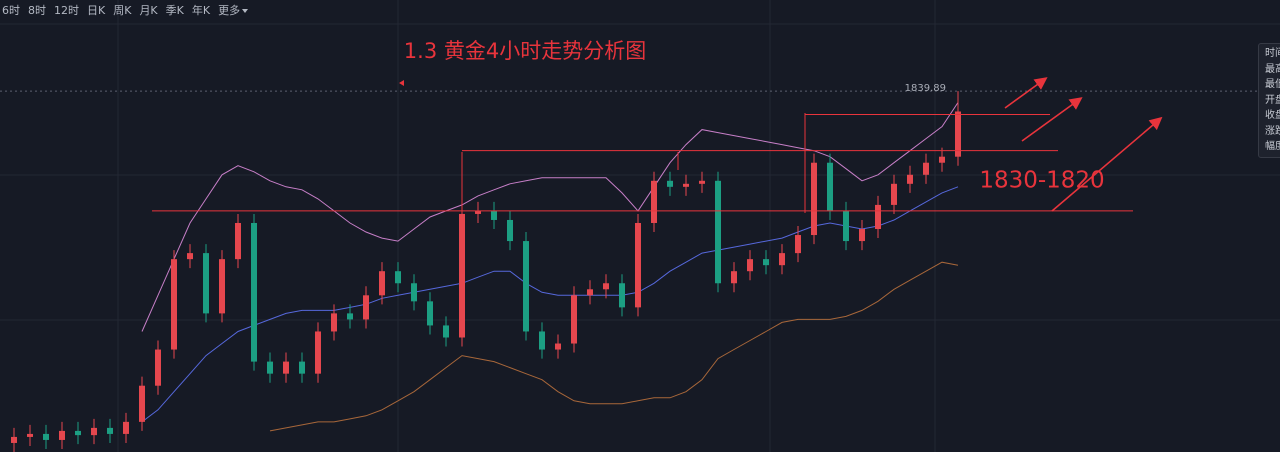 Image resolution: width=1280 pixels, height=452 pixels. Describe the element at coordinates (401, 83) in the screenshot. I see `marker-triangle` at that location.